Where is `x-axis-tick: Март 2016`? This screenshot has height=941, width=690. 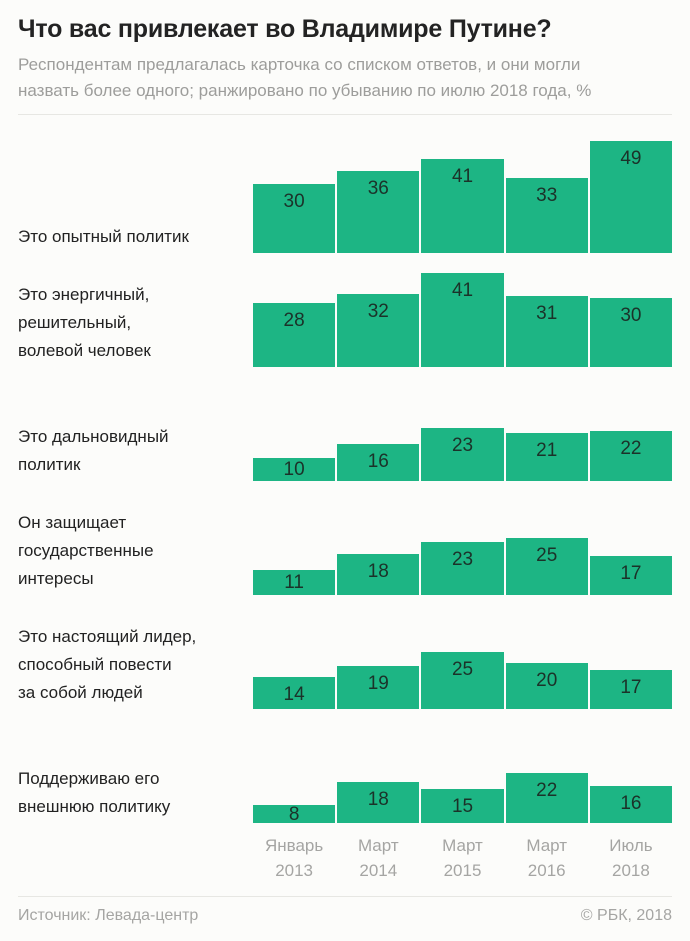
x-axis-tick: Март 2016 is located at coordinates (547, 858).